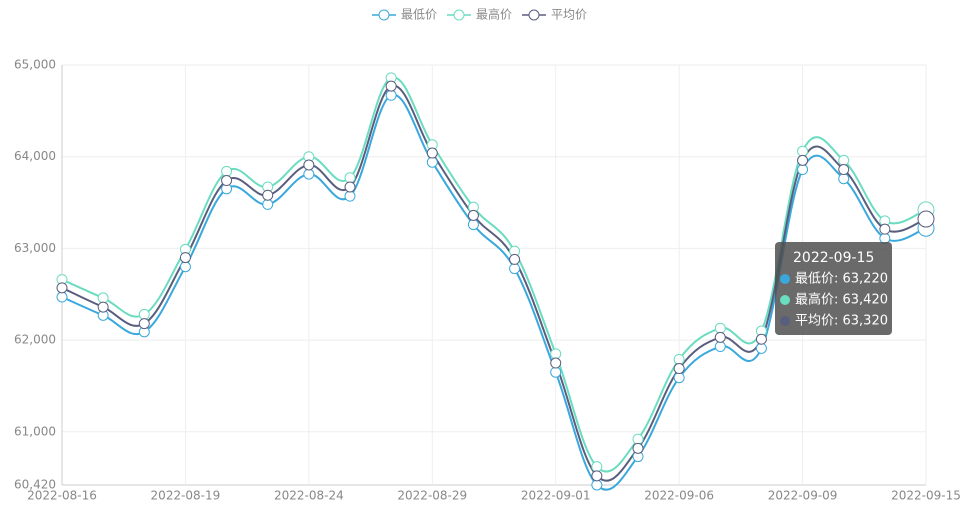 Image resolution: width=976 pixels, height=512 pixels. I want to click on tooltip-line: 最低价: 63,220, so click(841, 279).